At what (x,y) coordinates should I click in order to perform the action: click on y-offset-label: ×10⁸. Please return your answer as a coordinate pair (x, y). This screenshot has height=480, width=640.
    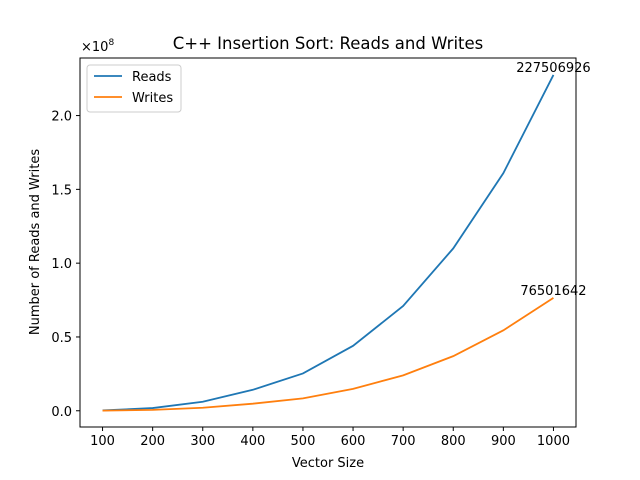
    Looking at the image, I should click on (97, 46).